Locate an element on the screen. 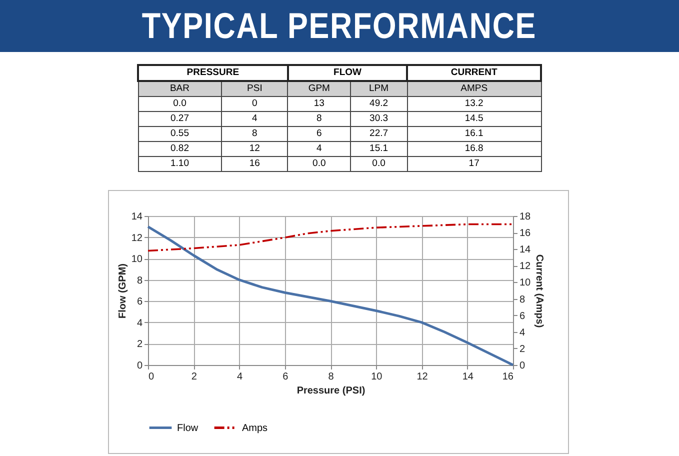  text: 16.1 is located at coordinates (474, 134).